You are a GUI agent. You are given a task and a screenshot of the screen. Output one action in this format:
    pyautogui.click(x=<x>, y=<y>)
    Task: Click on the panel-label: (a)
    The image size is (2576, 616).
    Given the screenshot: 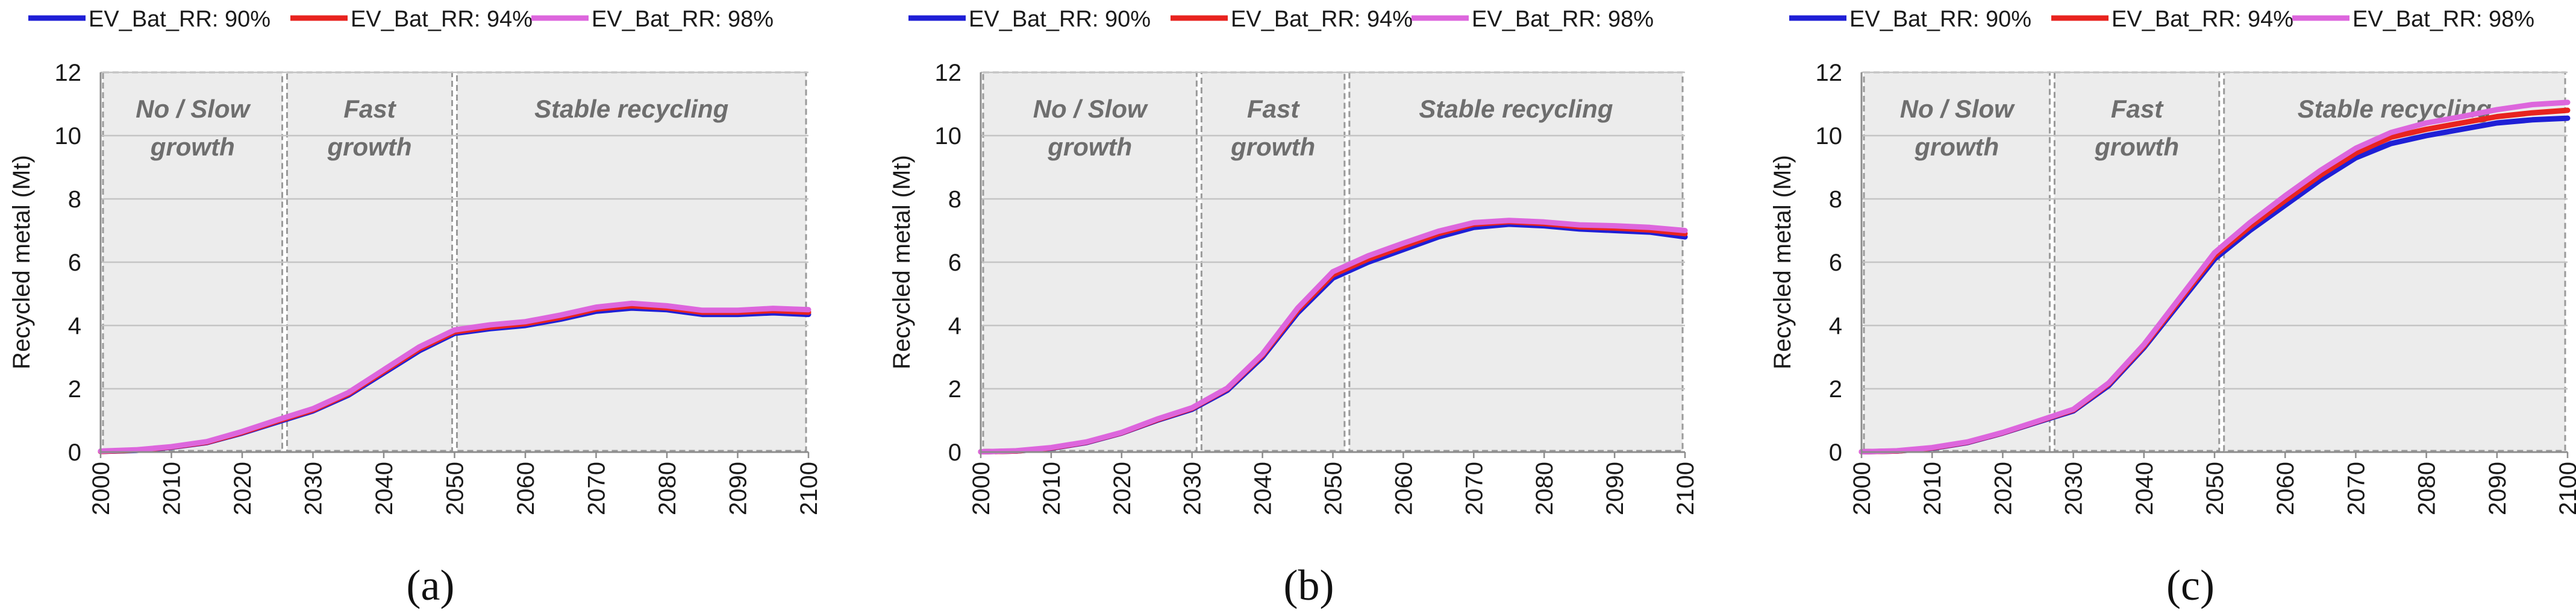 What is the action you would take?
    pyautogui.click(x=431, y=585)
    